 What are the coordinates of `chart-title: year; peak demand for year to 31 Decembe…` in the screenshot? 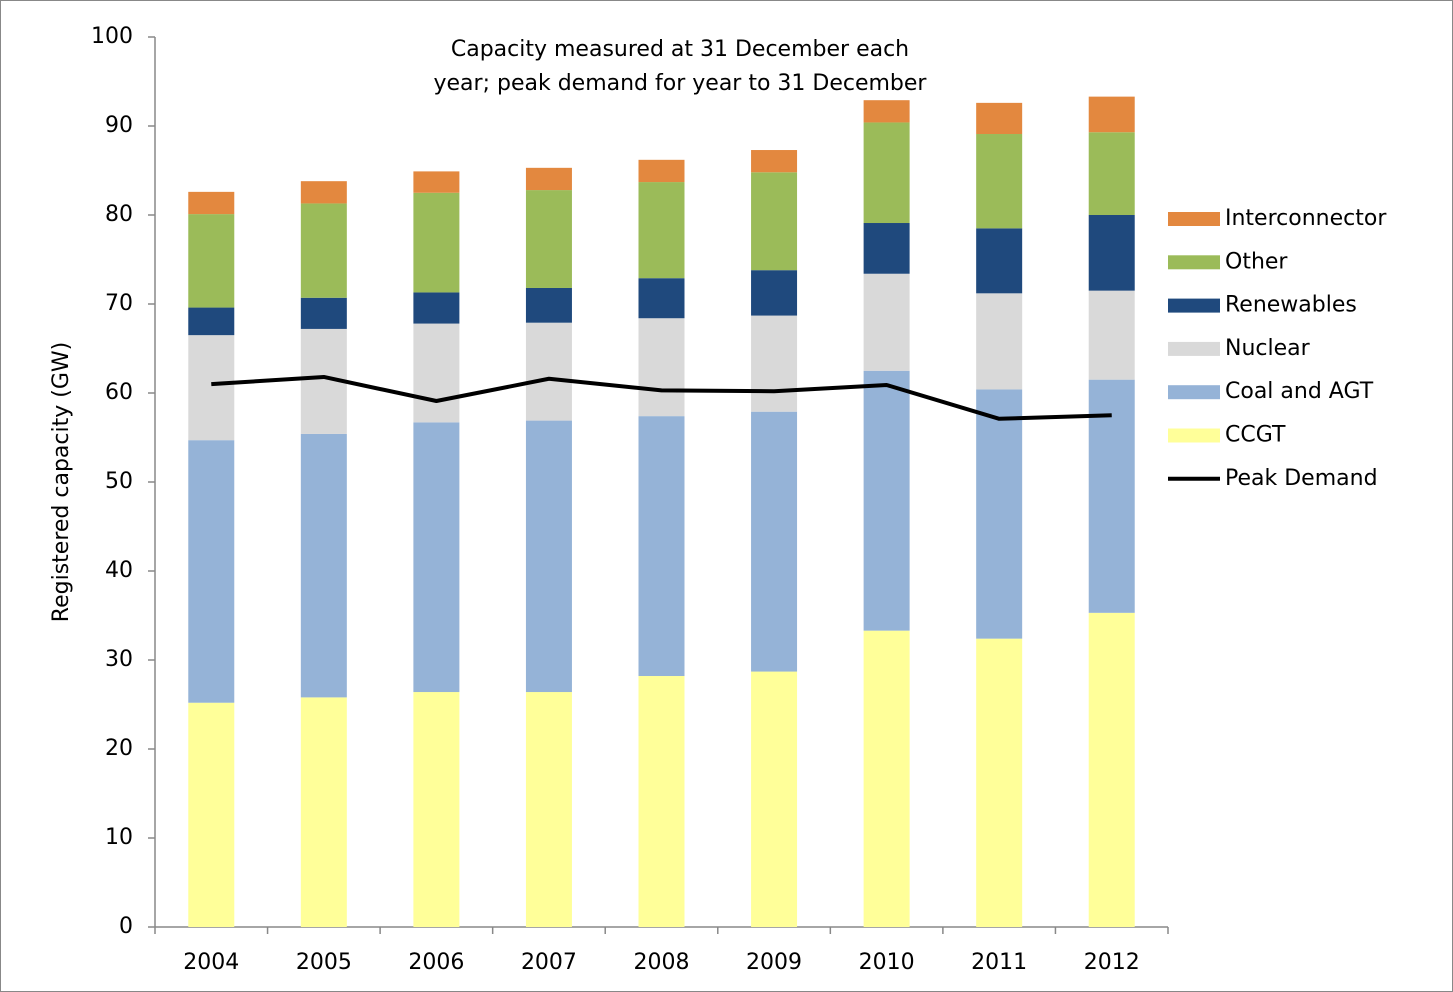 It's located at (681, 83).